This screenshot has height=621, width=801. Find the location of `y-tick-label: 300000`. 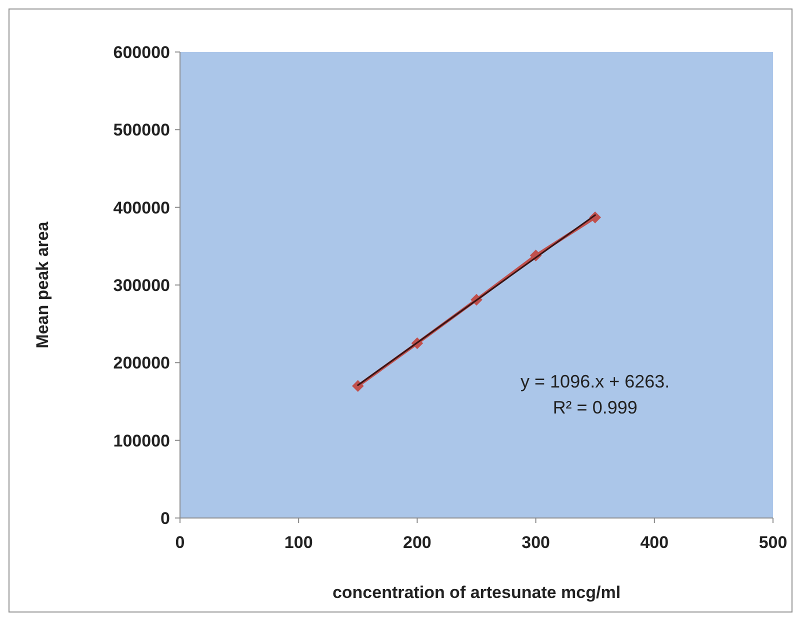

y-tick-label: 300000 is located at coordinates (141, 285).